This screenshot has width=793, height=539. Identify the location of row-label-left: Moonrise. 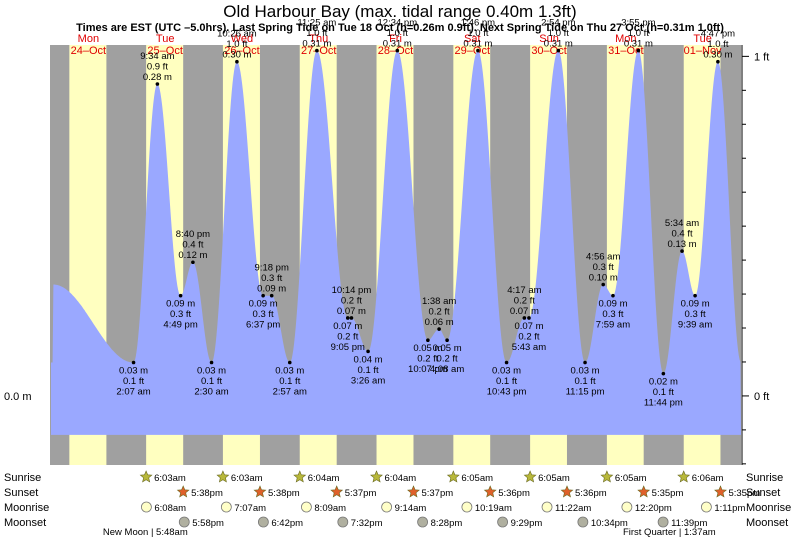
(26, 508).